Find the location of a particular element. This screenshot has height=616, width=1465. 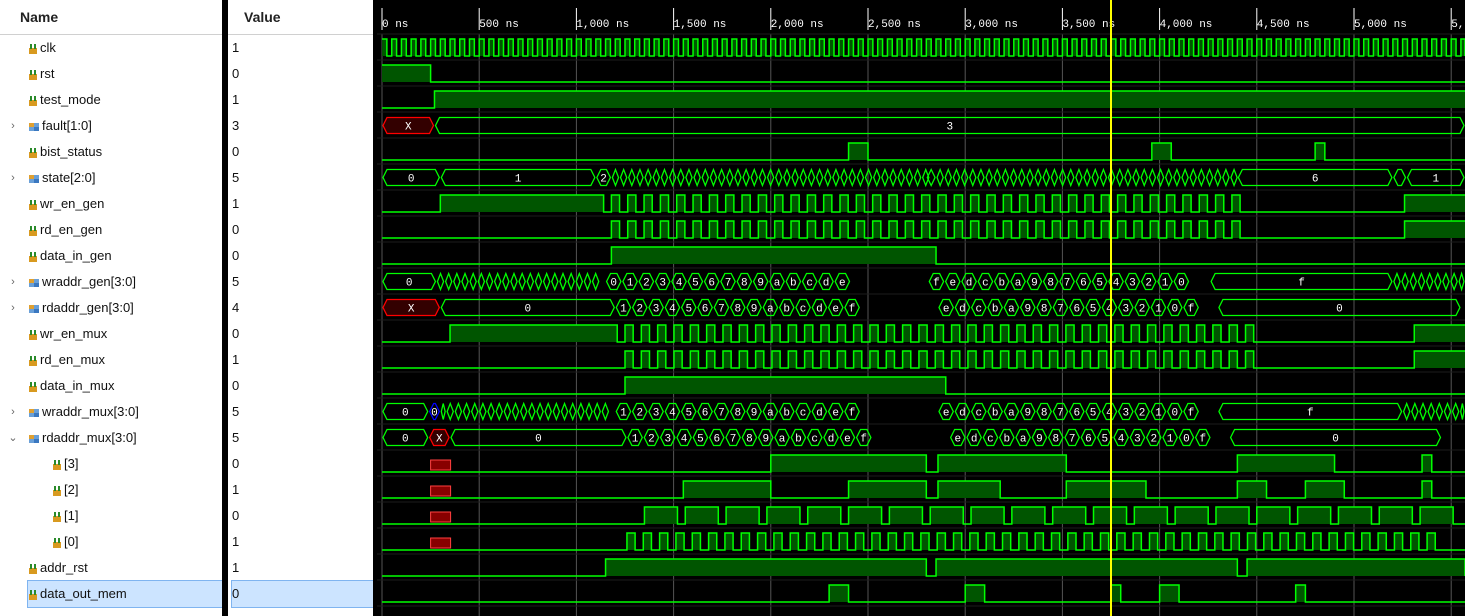

signal-name-row: › state[2:0] is located at coordinates (116, 178).